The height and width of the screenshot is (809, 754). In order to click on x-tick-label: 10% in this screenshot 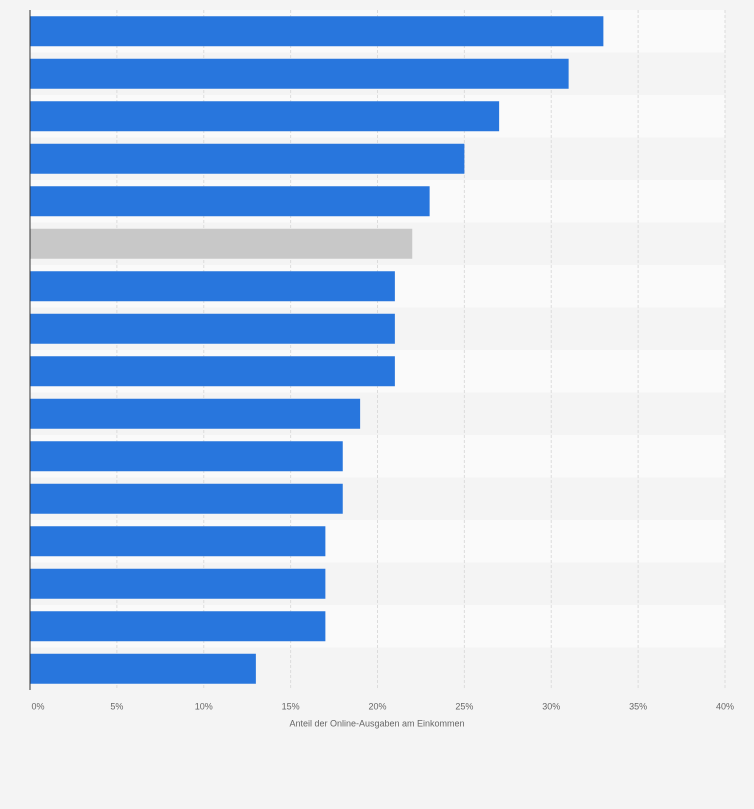, I will do `click(204, 706)`.